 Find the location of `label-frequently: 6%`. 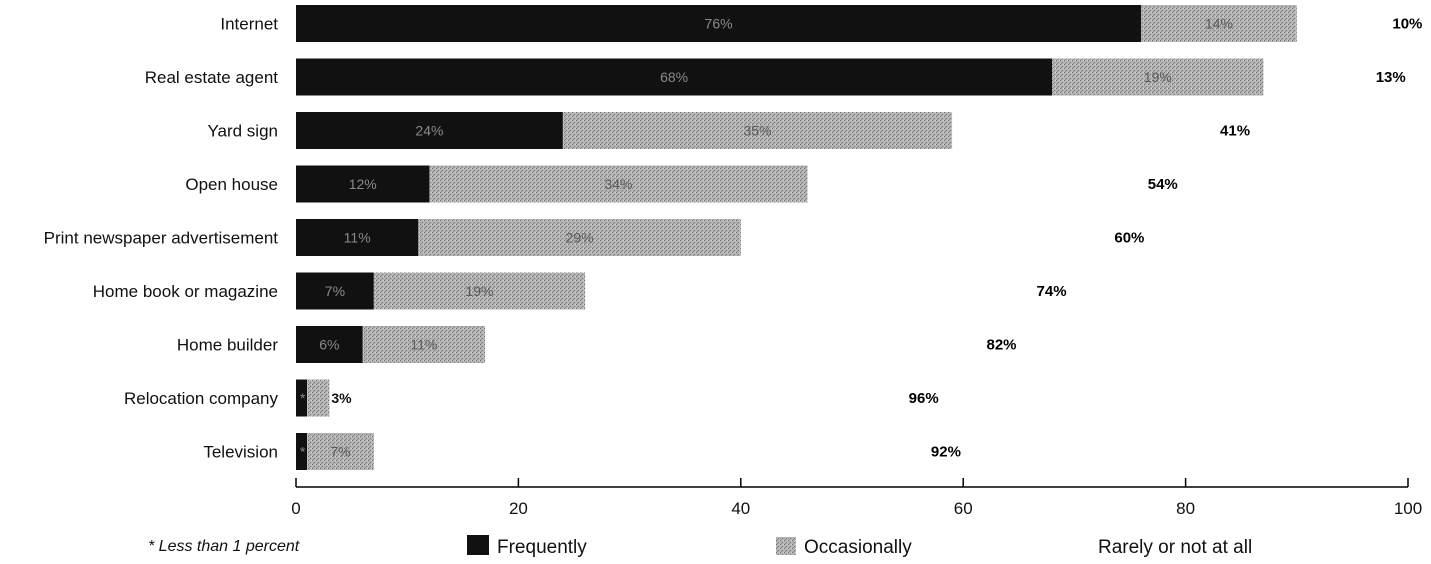

label-frequently: 6% is located at coordinates (329, 345).